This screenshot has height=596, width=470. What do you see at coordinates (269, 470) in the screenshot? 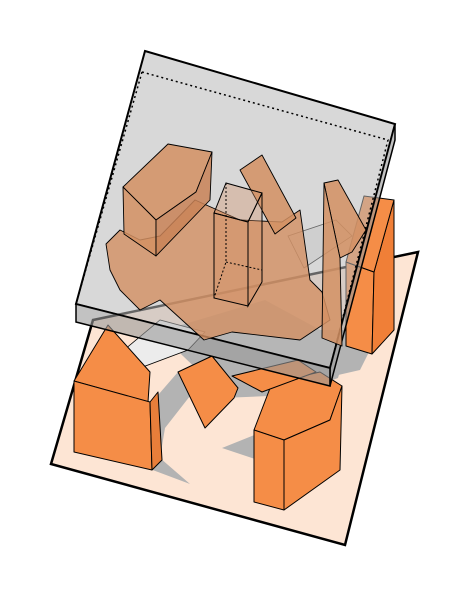
I see `building-bottom-front` at bounding box center [269, 470].